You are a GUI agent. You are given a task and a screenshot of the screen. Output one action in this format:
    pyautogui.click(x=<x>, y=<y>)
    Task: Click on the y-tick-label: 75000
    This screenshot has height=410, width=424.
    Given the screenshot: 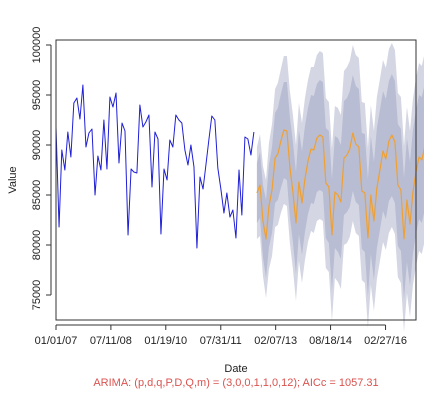 What is the action you would take?
    pyautogui.click(x=37, y=295)
    